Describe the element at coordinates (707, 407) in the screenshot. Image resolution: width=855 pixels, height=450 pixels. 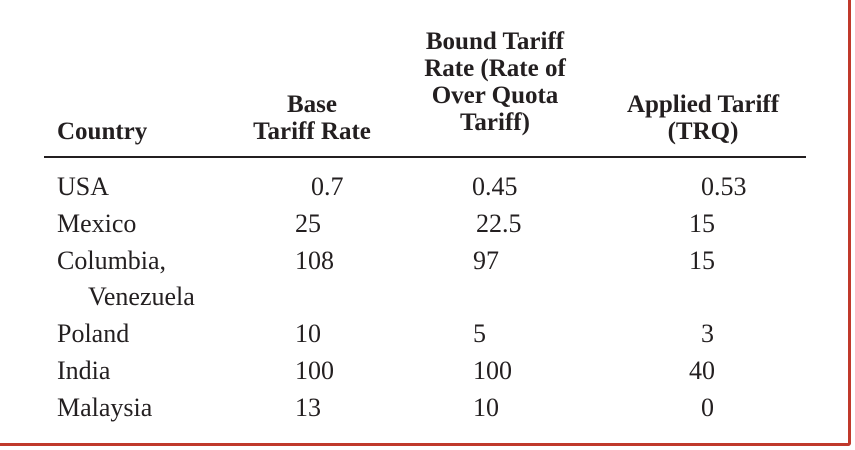
I see `applied-rate-cell: 0` at that location.